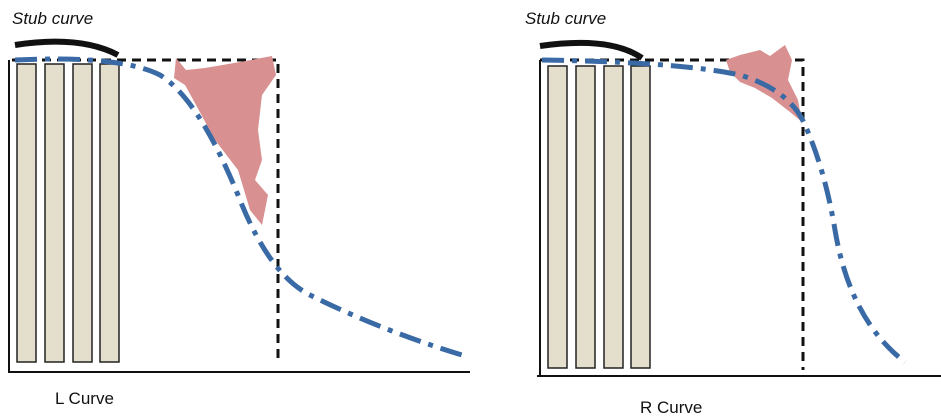 This screenshot has height=419, width=941. I want to click on blob, so click(225, 140).